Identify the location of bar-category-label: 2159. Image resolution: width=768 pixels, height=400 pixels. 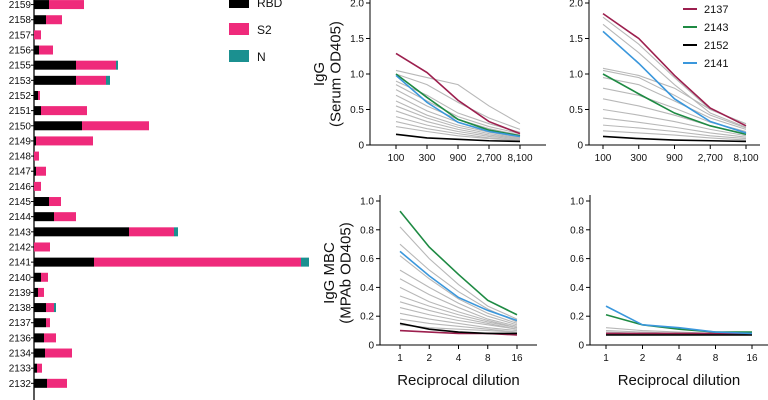
(20, 5).